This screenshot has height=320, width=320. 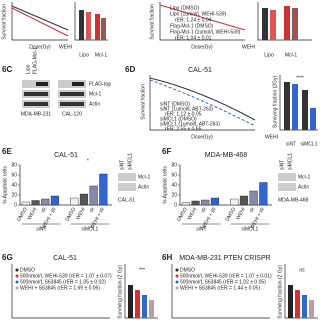 What do you see at coordinates (60, 288) in the screenshot?
I see `legend-entry: WEHI + S63845 (rER = 1.69 ± 0.06)` at bounding box center [60, 288].